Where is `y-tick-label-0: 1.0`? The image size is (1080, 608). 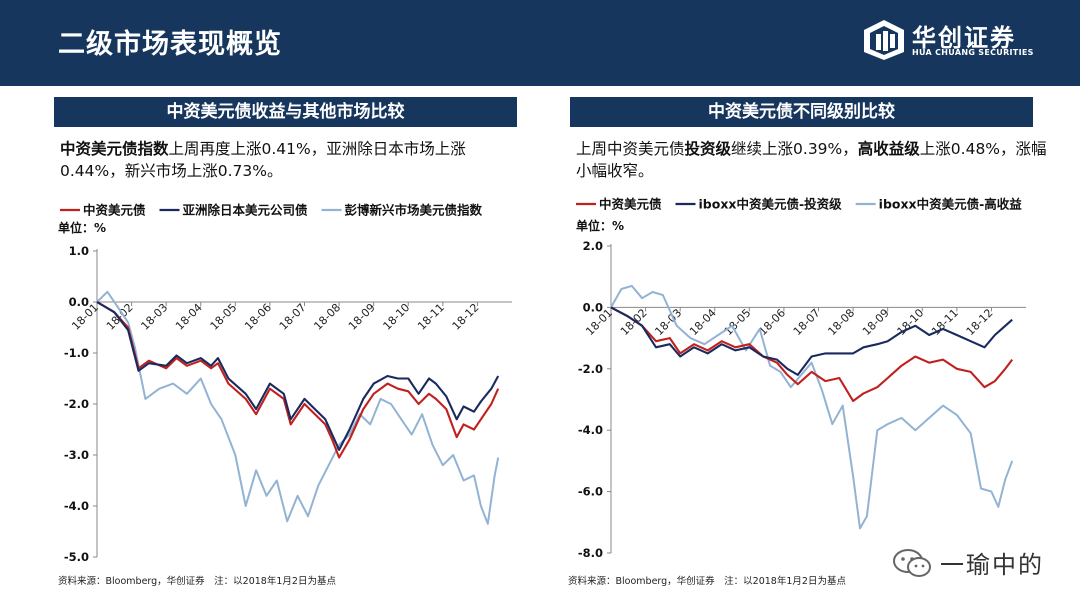
y-tick-label-0: 1.0 is located at coordinates (79, 251).